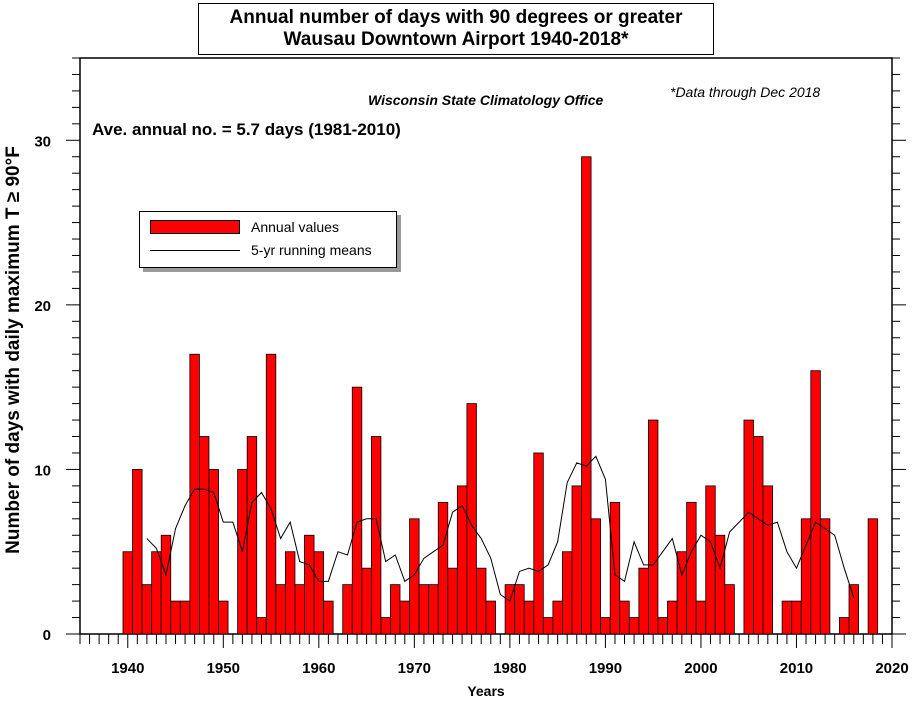 This screenshot has width=915, height=703. What do you see at coordinates (127, 668) in the screenshot?
I see `x-tick-label-1940: 1940` at bounding box center [127, 668].